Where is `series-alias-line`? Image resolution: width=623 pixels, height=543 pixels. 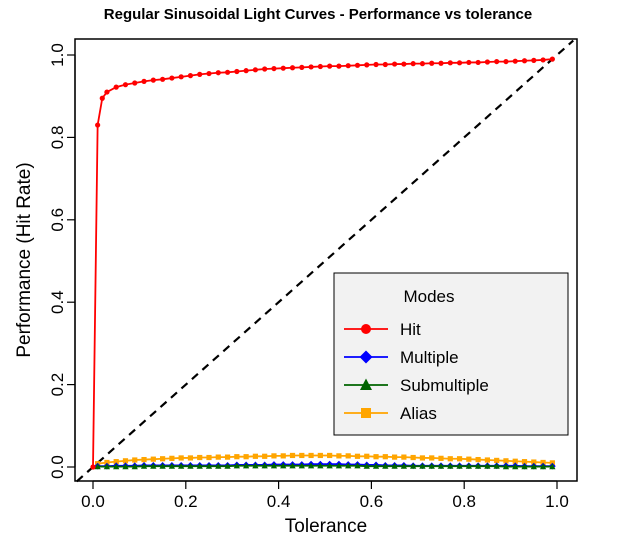
series-alias-line is located at coordinates (325, 459).